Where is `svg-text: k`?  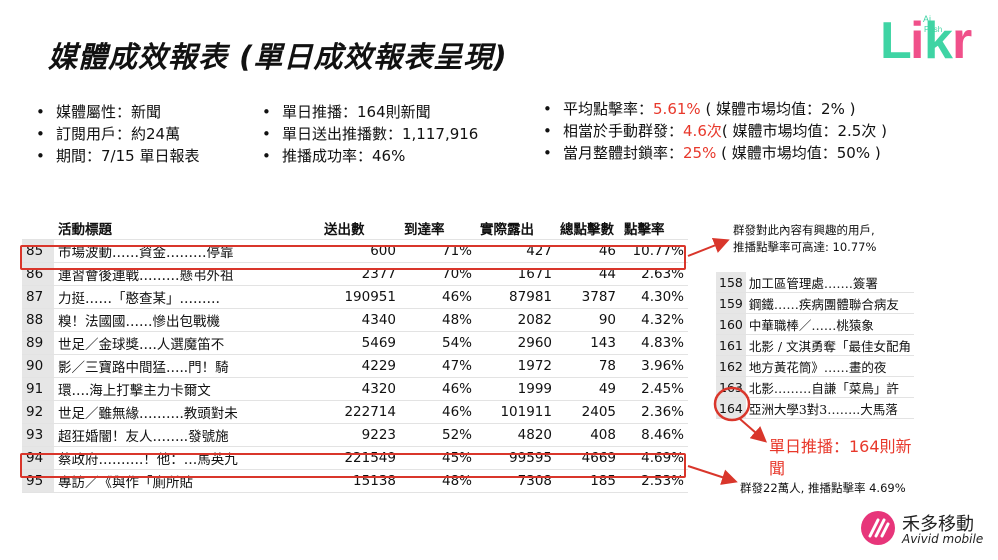 svg-text: k is located at coordinates (938, 40).